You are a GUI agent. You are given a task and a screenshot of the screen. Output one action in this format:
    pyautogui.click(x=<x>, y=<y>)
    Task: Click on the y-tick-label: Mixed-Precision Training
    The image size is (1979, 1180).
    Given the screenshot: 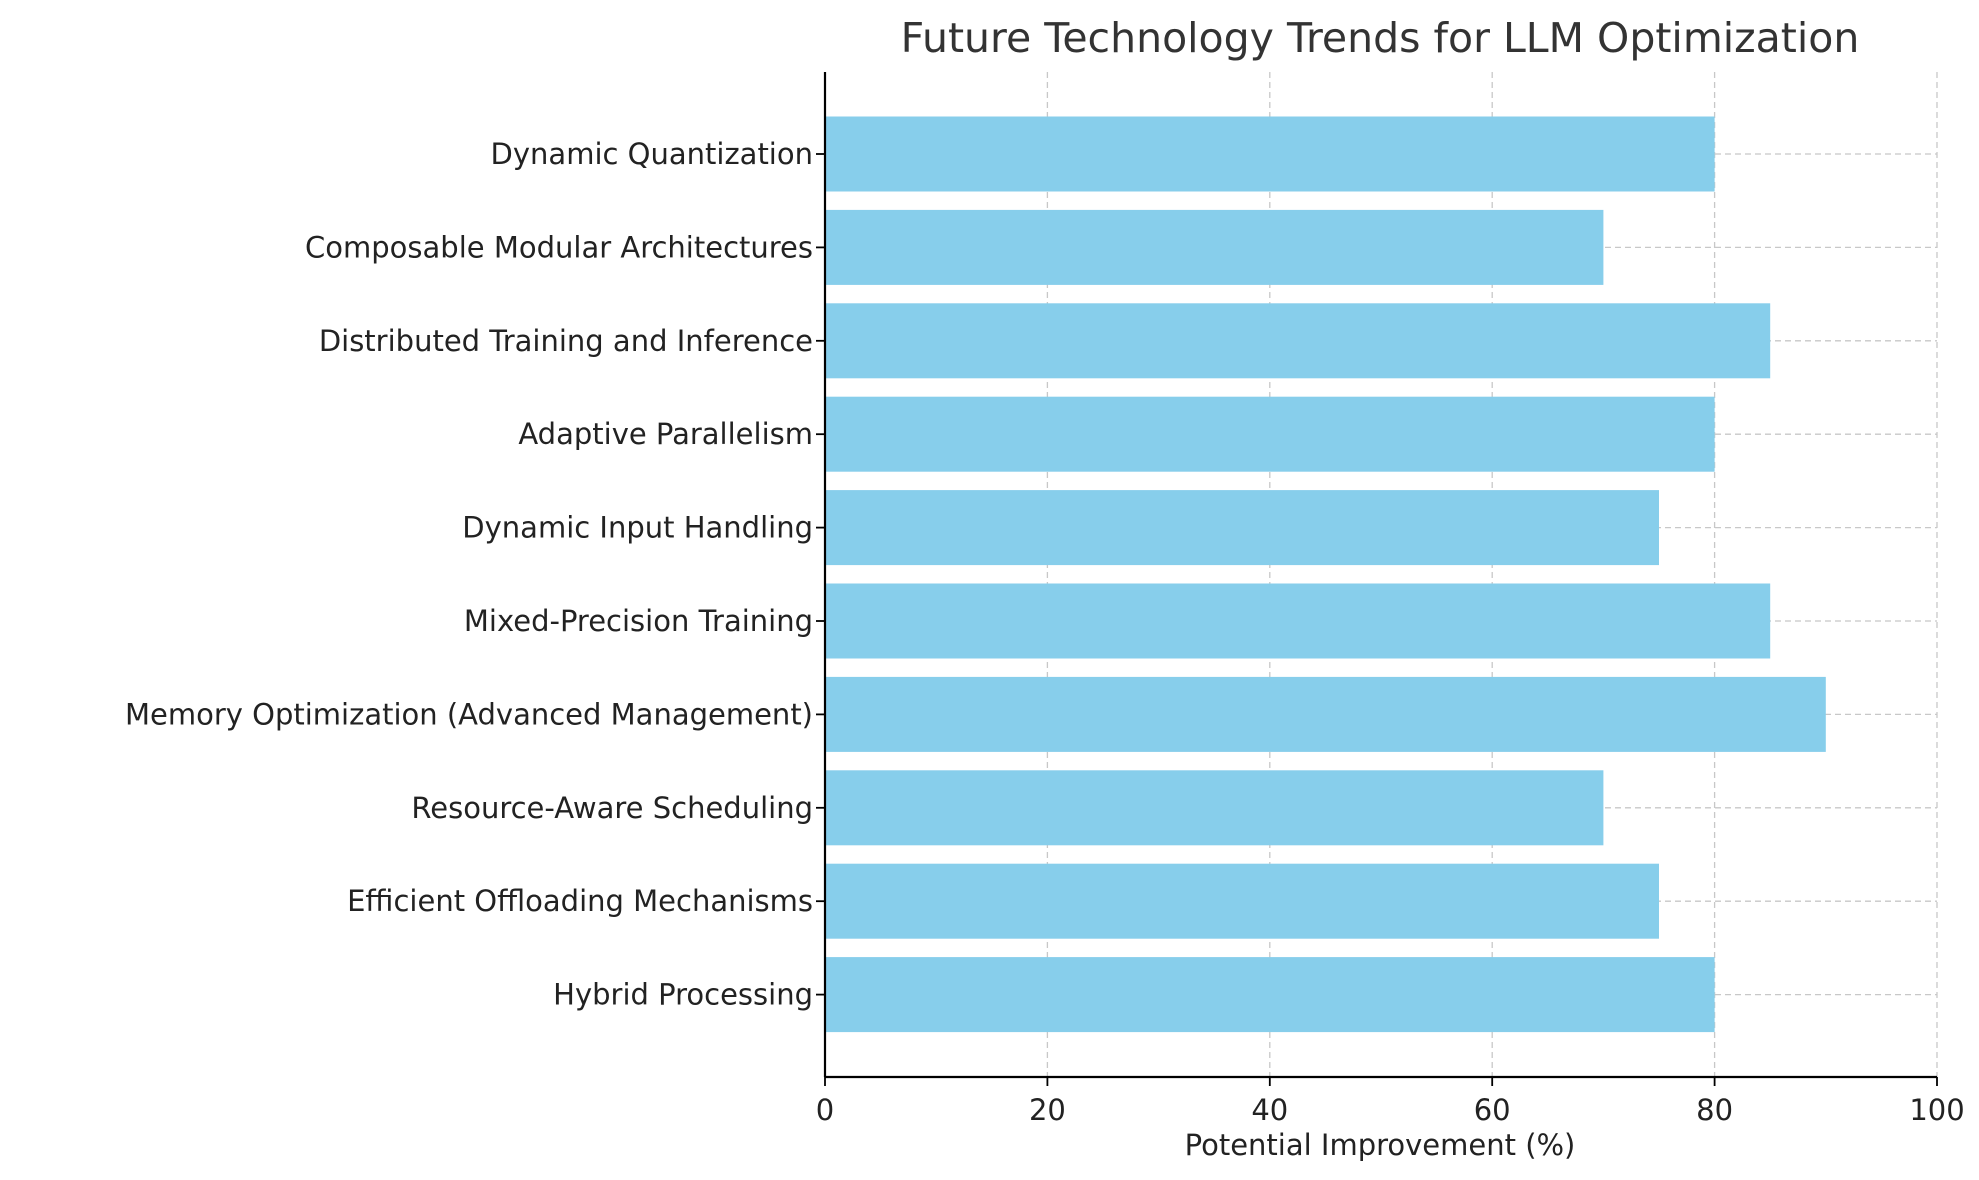 What is the action you would take?
    pyautogui.click(x=638, y=621)
    